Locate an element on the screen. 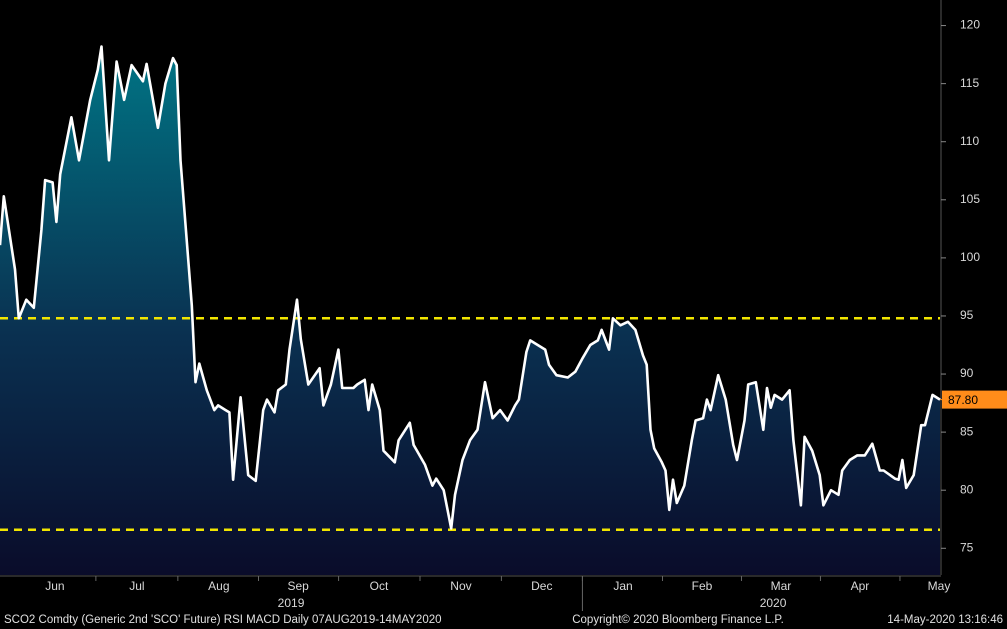 This screenshot has width=1007, height=629. x-tick-label: Jan is located at coordinates (622, 586).